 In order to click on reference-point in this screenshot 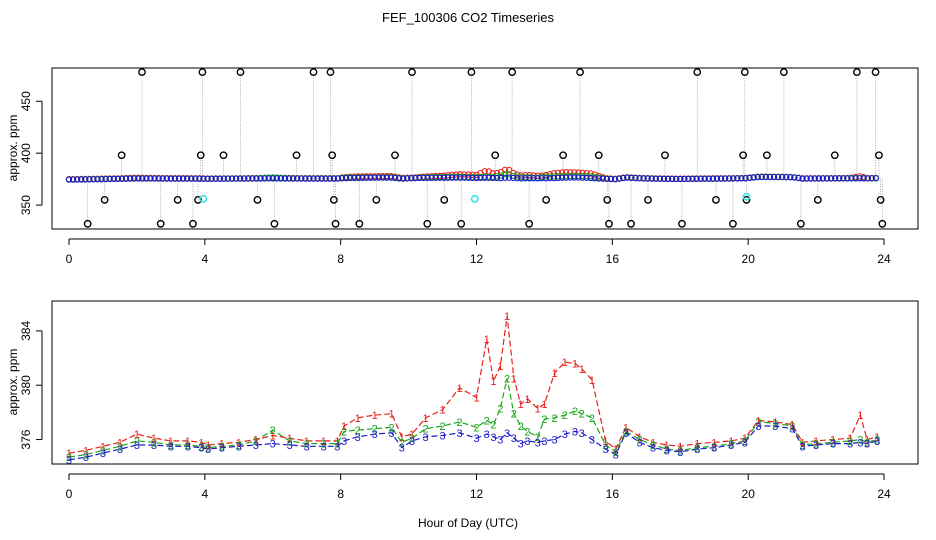, I will do `click(203, 198)`.